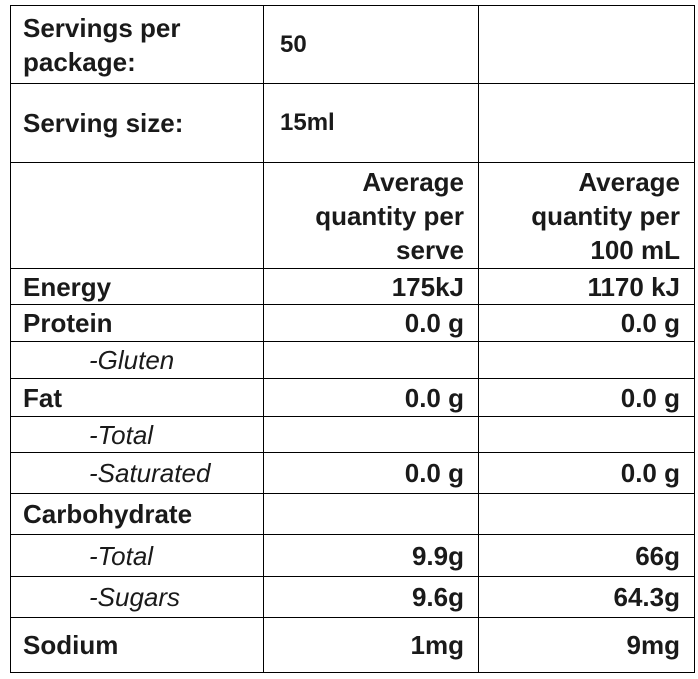 The width and height of the screenshot is (698, 679). What do you see at coordinates (137, 323) in the screenshot?
I see `table-cell: Protein` at bounding box center [137, 323].